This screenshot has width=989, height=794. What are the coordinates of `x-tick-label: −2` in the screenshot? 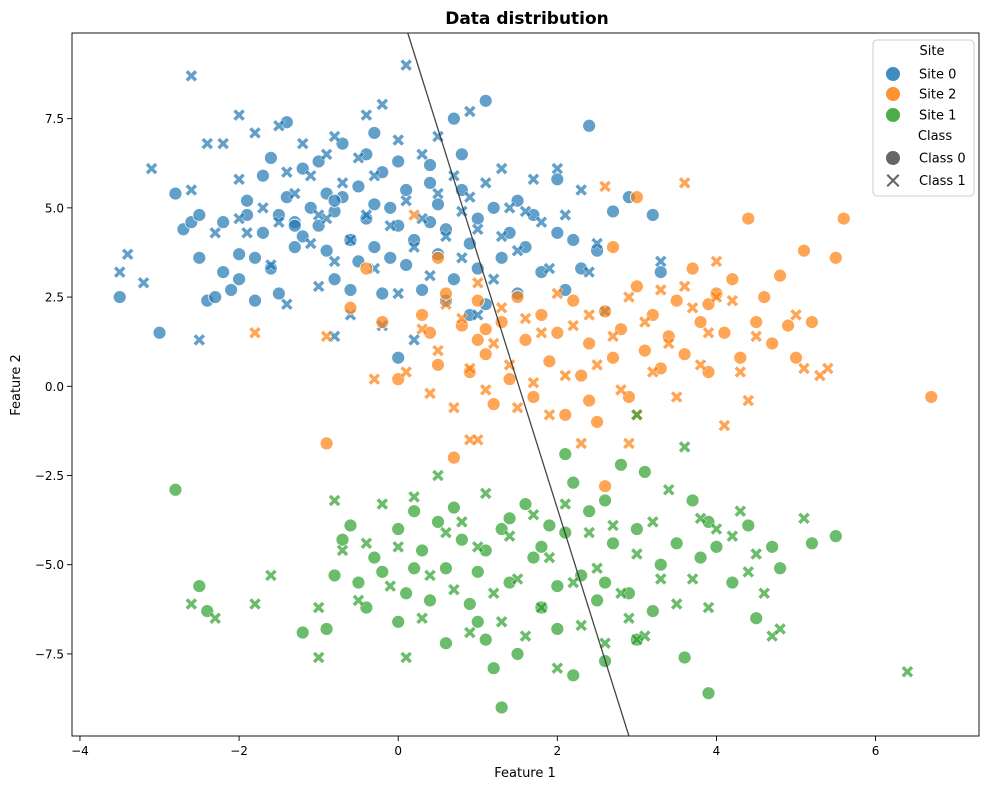 It's located at (239, 751).